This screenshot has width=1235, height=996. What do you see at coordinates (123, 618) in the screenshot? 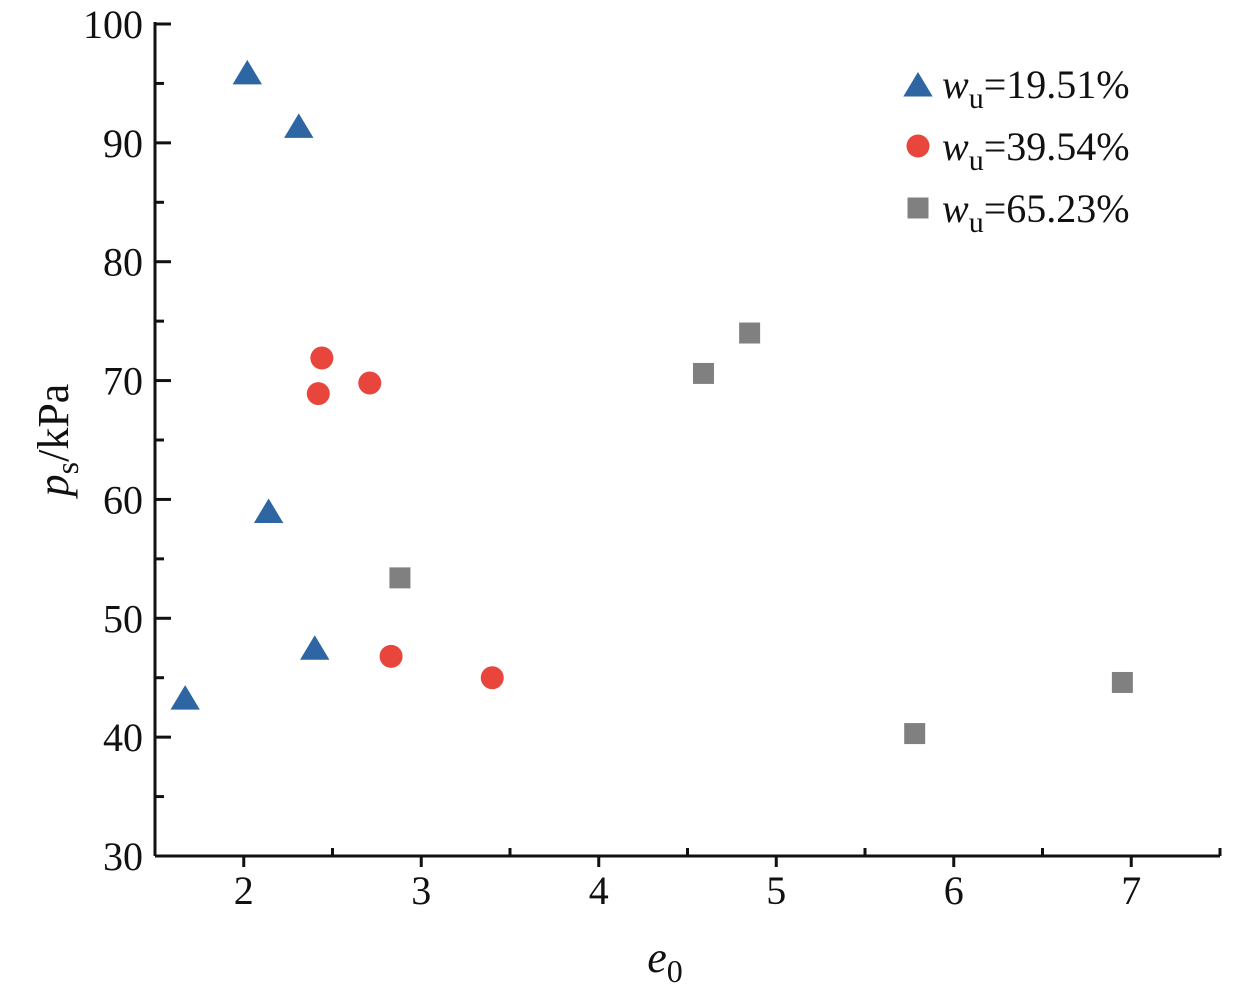
I see `y-tick-label: 50` at bounding box center [123, 618].